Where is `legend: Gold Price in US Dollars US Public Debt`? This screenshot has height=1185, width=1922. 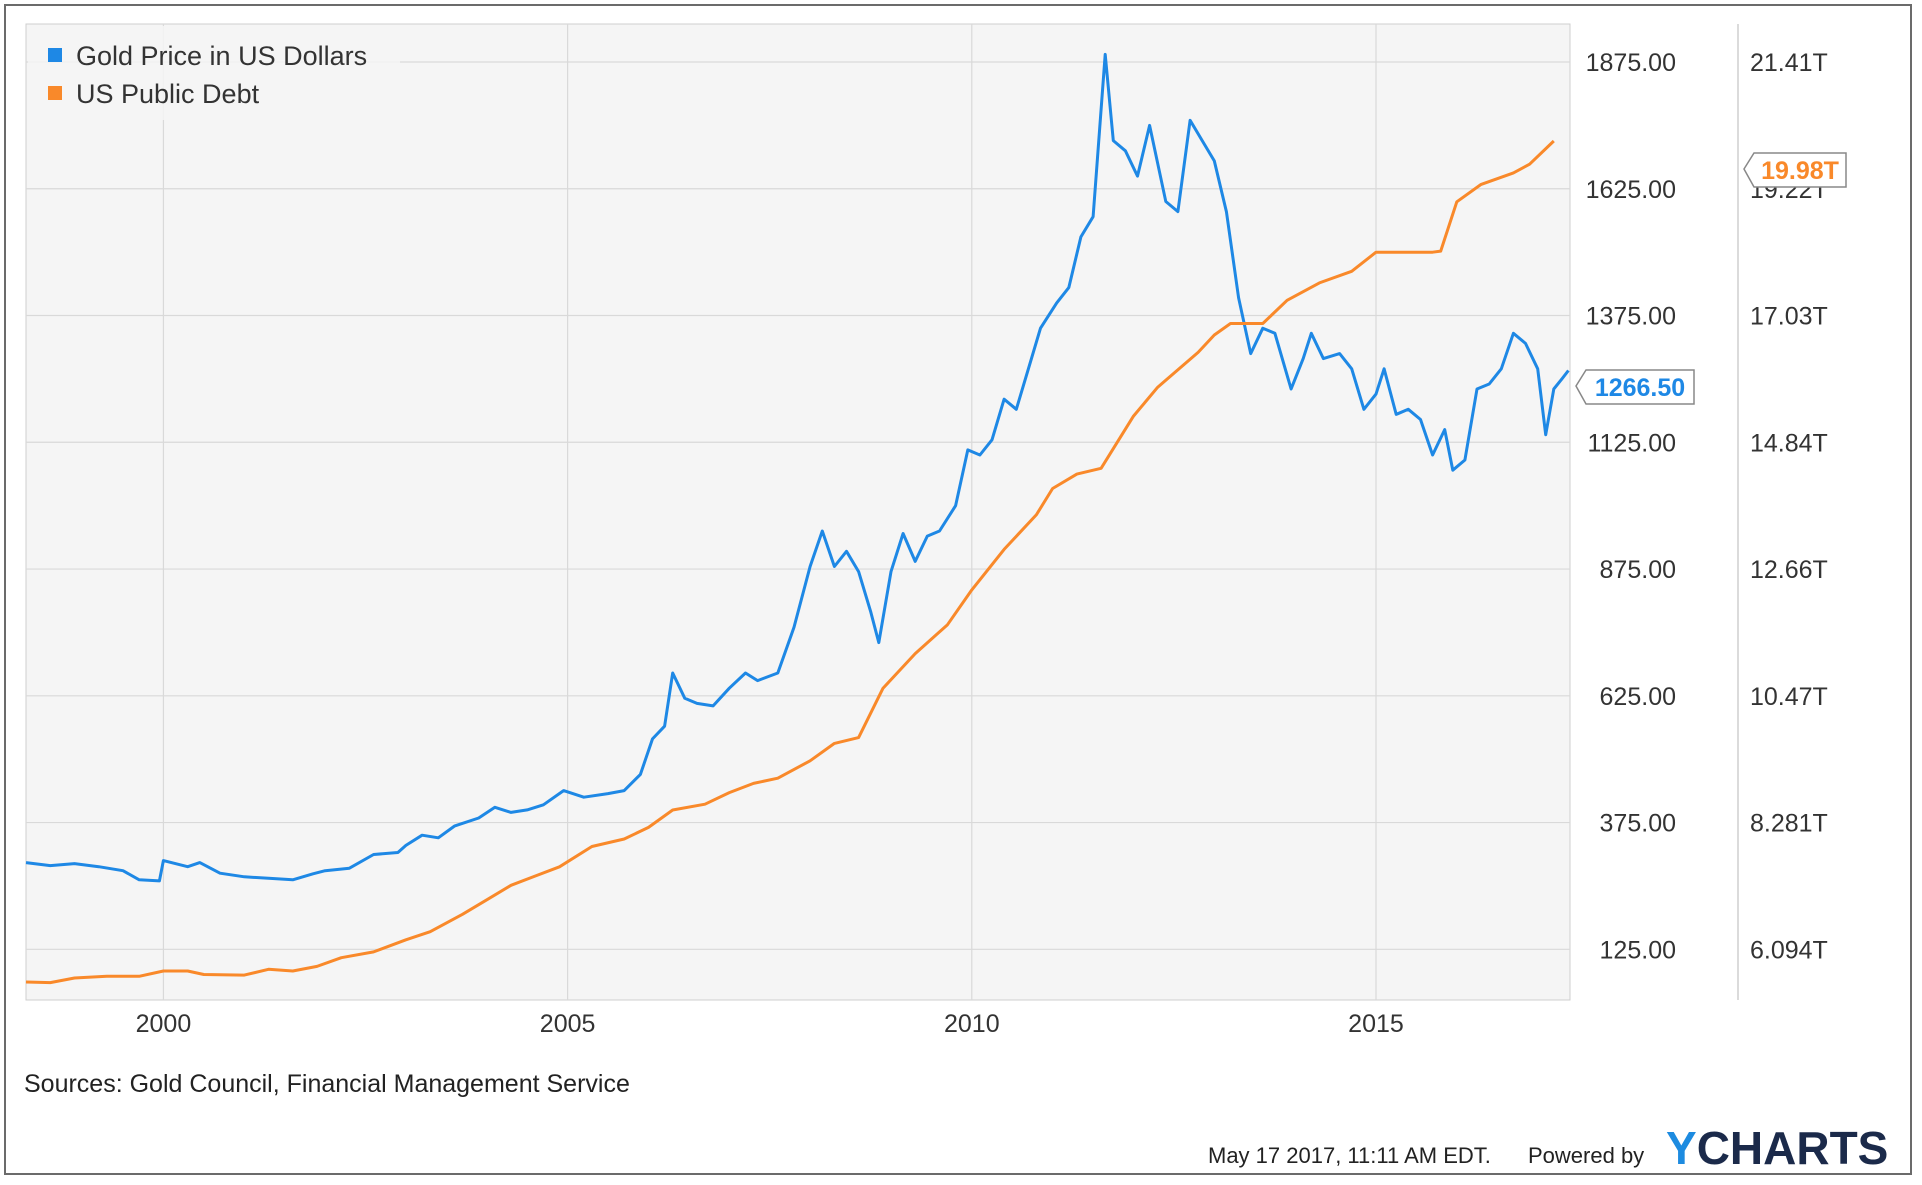
legend: Gold Price in US Dollars US Public Debt is located at coordinates (214, 73).